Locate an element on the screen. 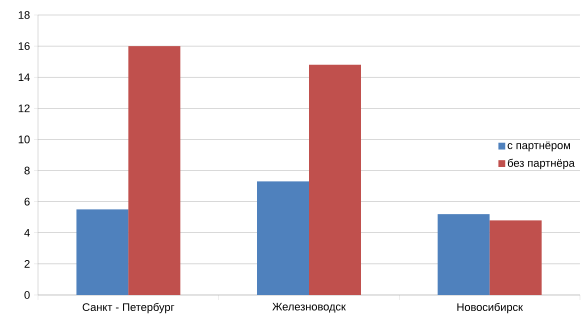  y-tick-label: 16 is located at coordinates (24, 46).